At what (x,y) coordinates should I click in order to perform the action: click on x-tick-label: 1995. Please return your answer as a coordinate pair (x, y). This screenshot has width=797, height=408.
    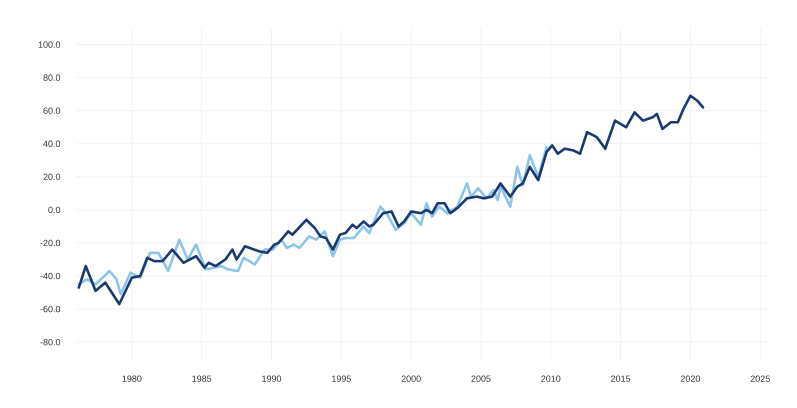
    Looking at the image, I should click on (341, 379).